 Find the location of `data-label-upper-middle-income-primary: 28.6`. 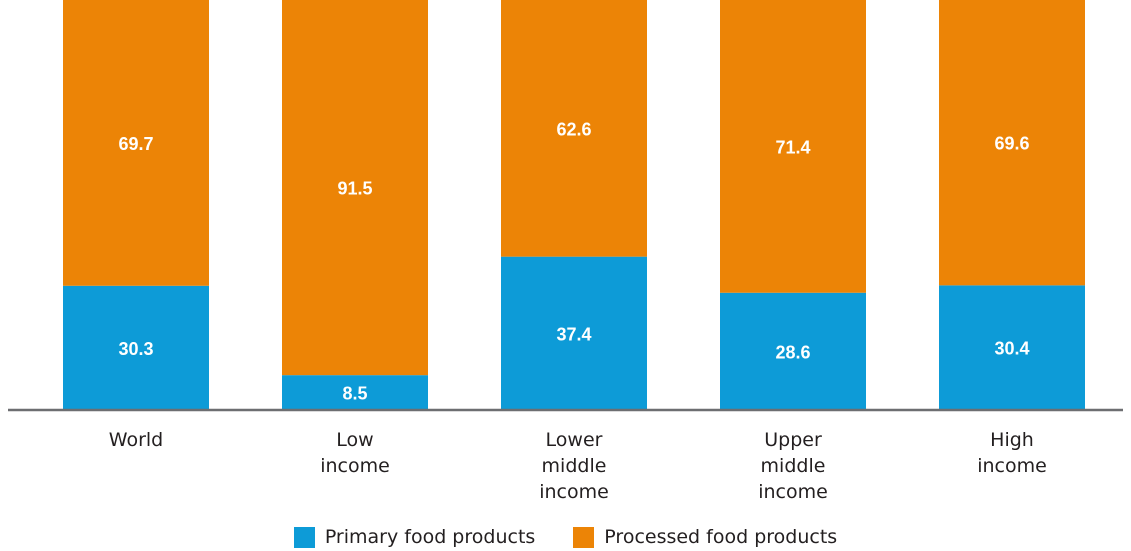

data-label-upper-middle-income-primary: 28.6 is located at coordinates (792, 352).